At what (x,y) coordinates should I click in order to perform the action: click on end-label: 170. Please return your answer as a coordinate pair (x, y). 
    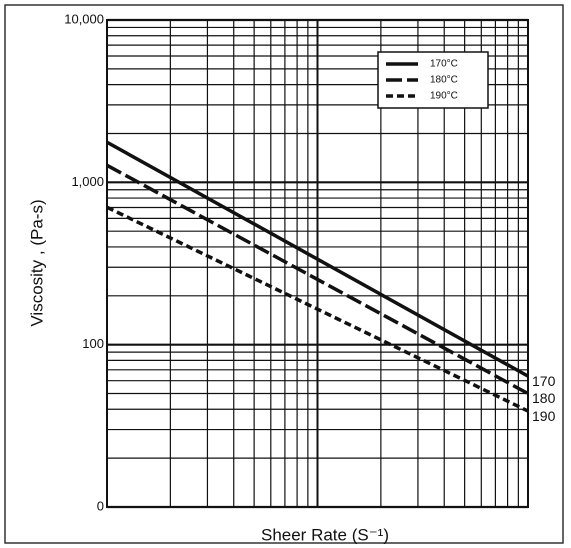
    Looking at the image, I should click on (544, 381).